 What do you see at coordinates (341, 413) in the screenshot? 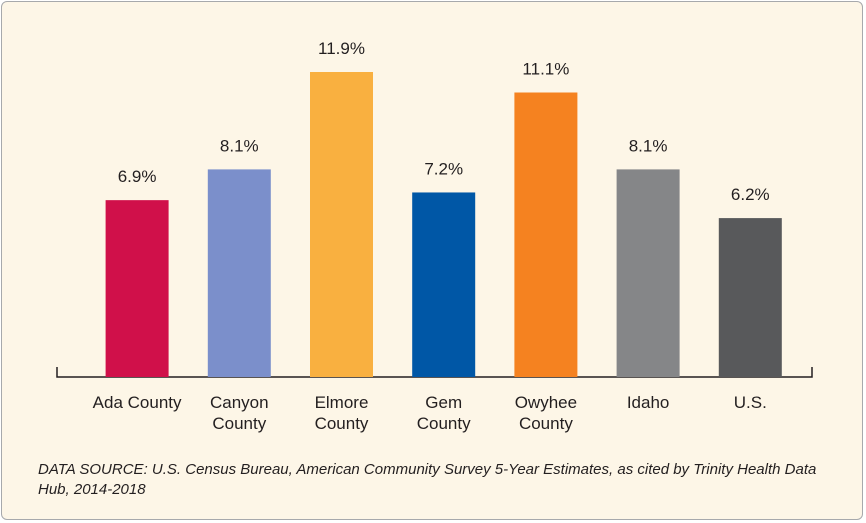
I see `x-tick-label: Elmore County` at bounding box center [341, 413].